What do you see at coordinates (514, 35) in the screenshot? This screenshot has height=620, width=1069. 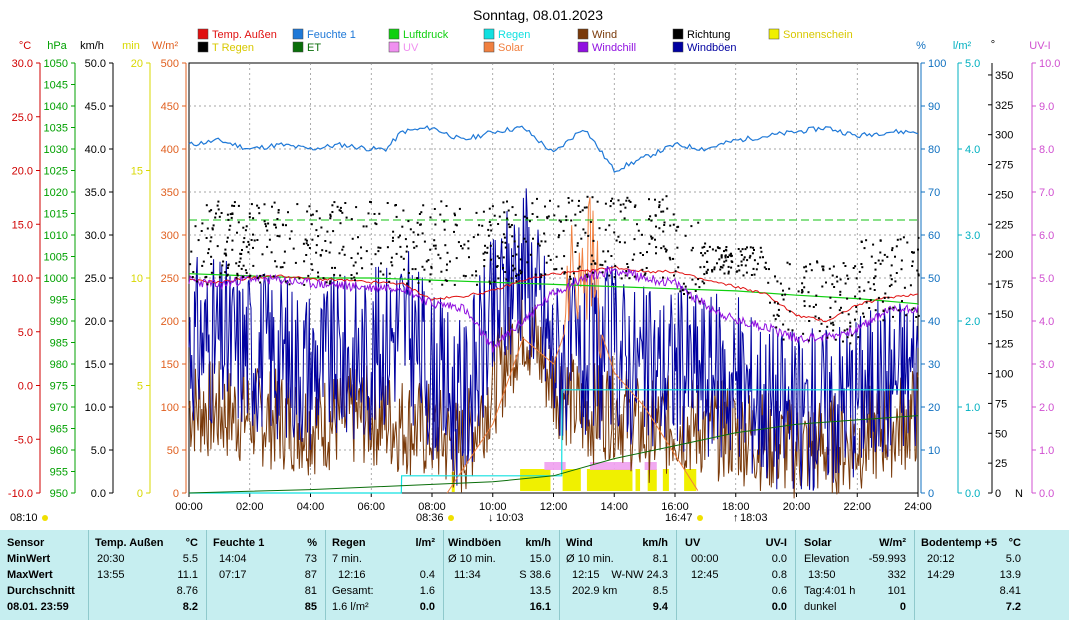 I see `legend-label: Regen` at bounding box center [514, 35].